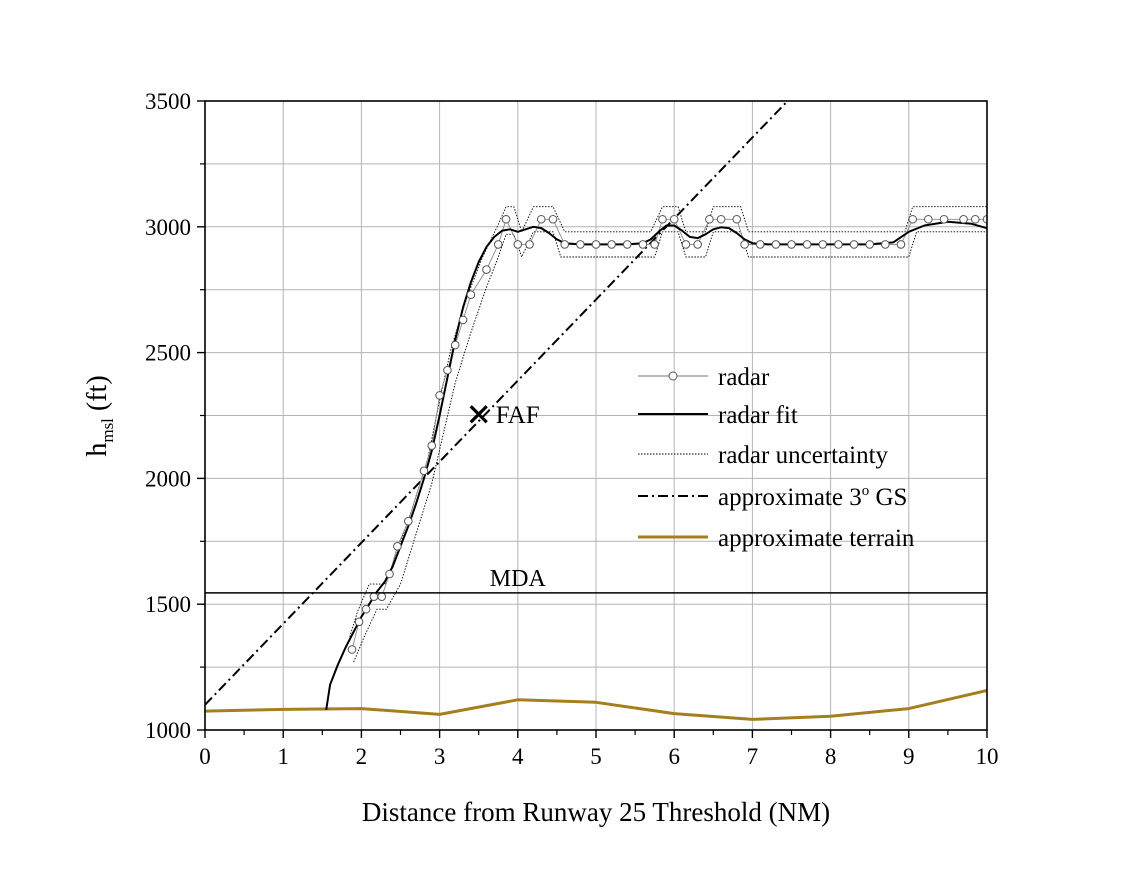 The image size is (1144, 874). What do you see at coordinates (440, 756) in the screenshot?
I see `x-tick-label: 3` at bounding box center [440, 756].